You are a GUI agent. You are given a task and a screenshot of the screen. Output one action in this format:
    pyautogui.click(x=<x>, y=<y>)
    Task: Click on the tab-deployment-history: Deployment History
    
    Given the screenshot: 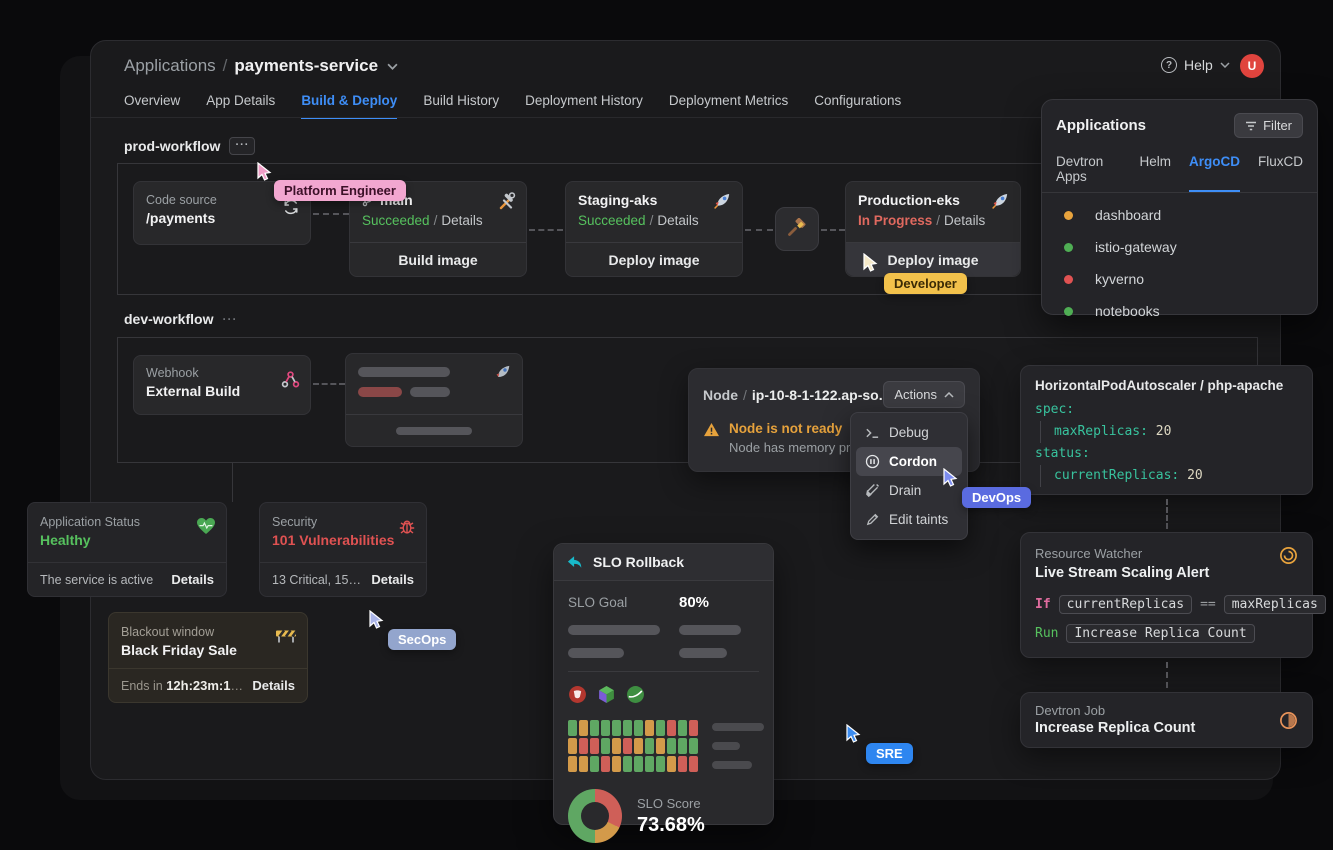 What is the action you would take?
    pyautogui.click(x=584, y=100)
    